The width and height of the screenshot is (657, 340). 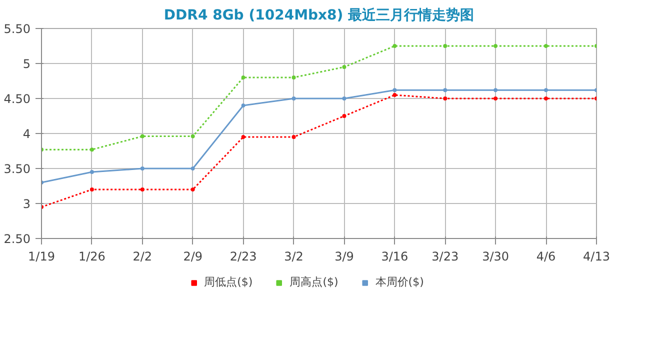 I want to click on x-tick-label: 3/23, so click(x=445, y=257).